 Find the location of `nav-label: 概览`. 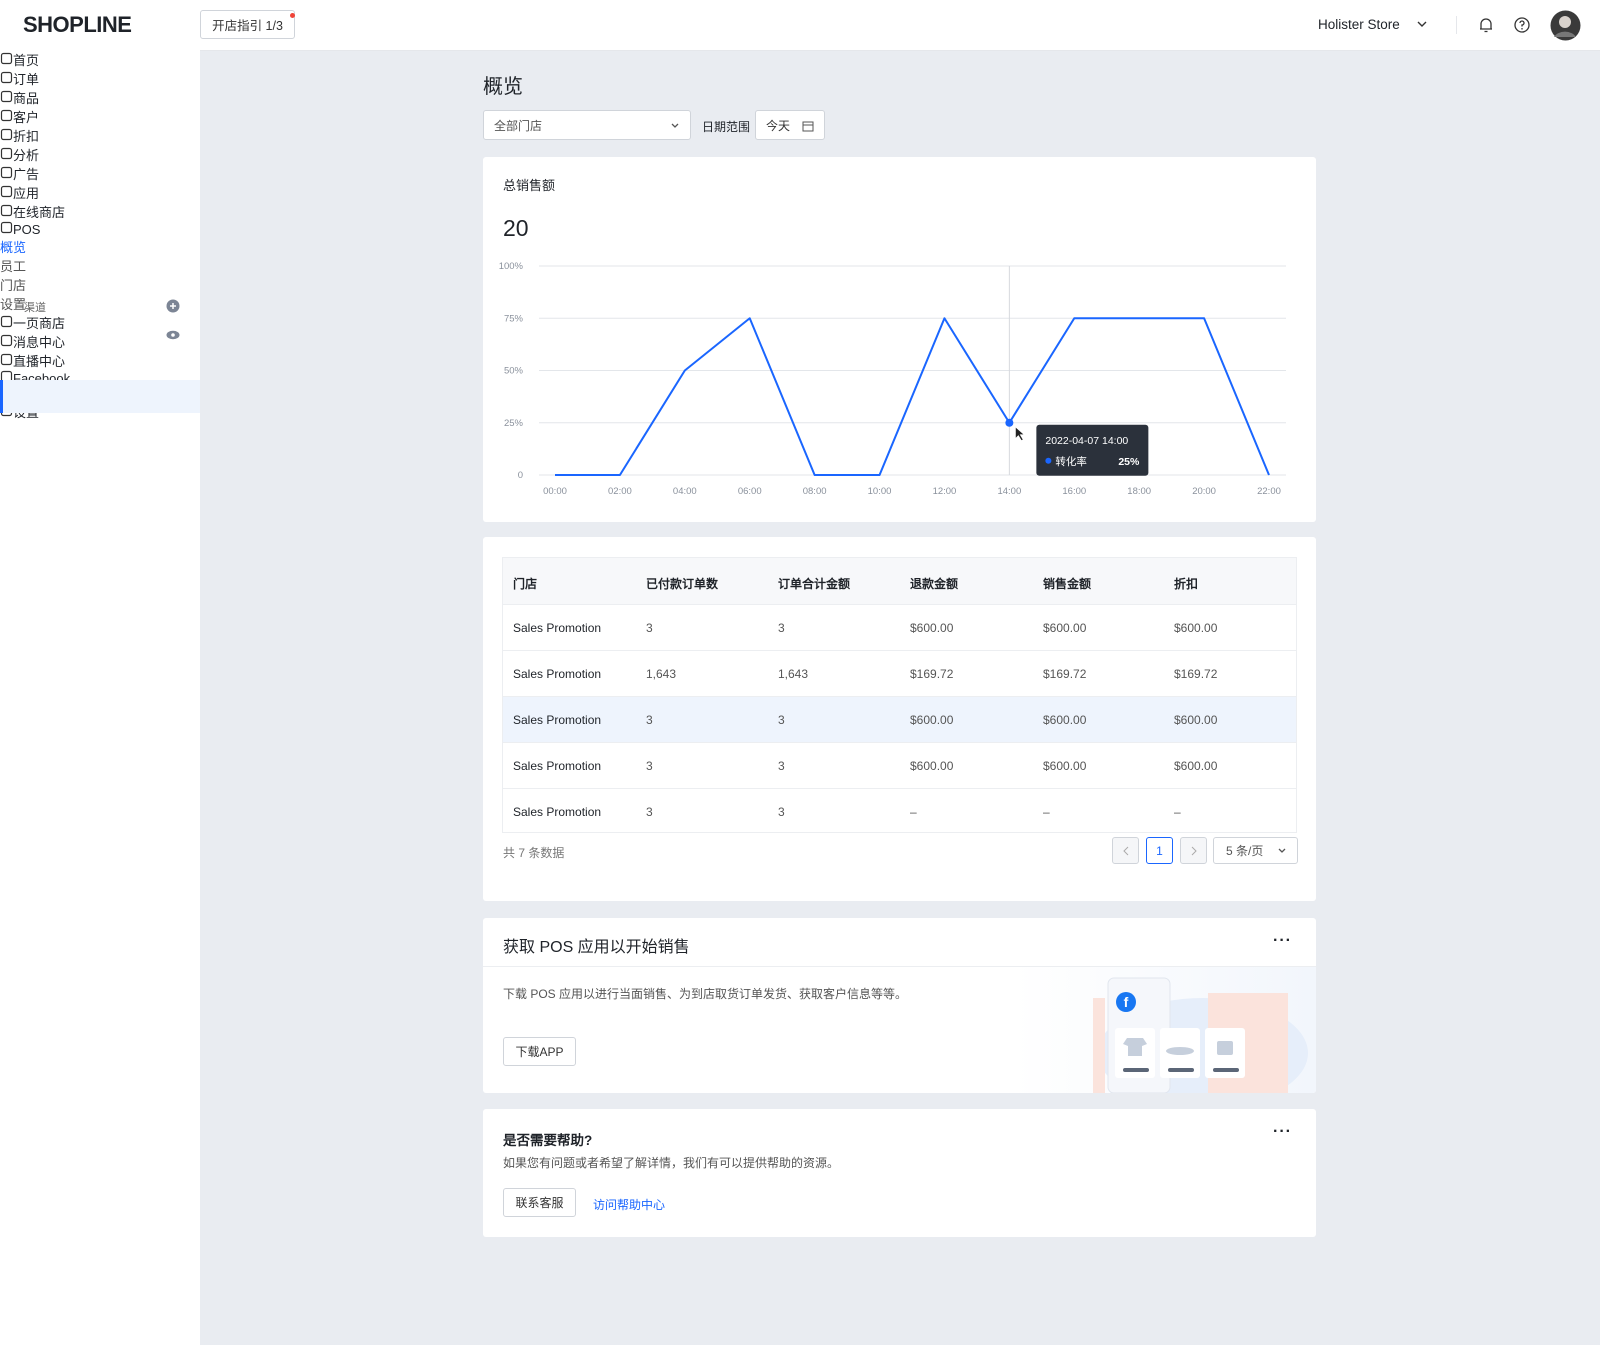

nav-label: 概览 is located at coordinates (13, 247).